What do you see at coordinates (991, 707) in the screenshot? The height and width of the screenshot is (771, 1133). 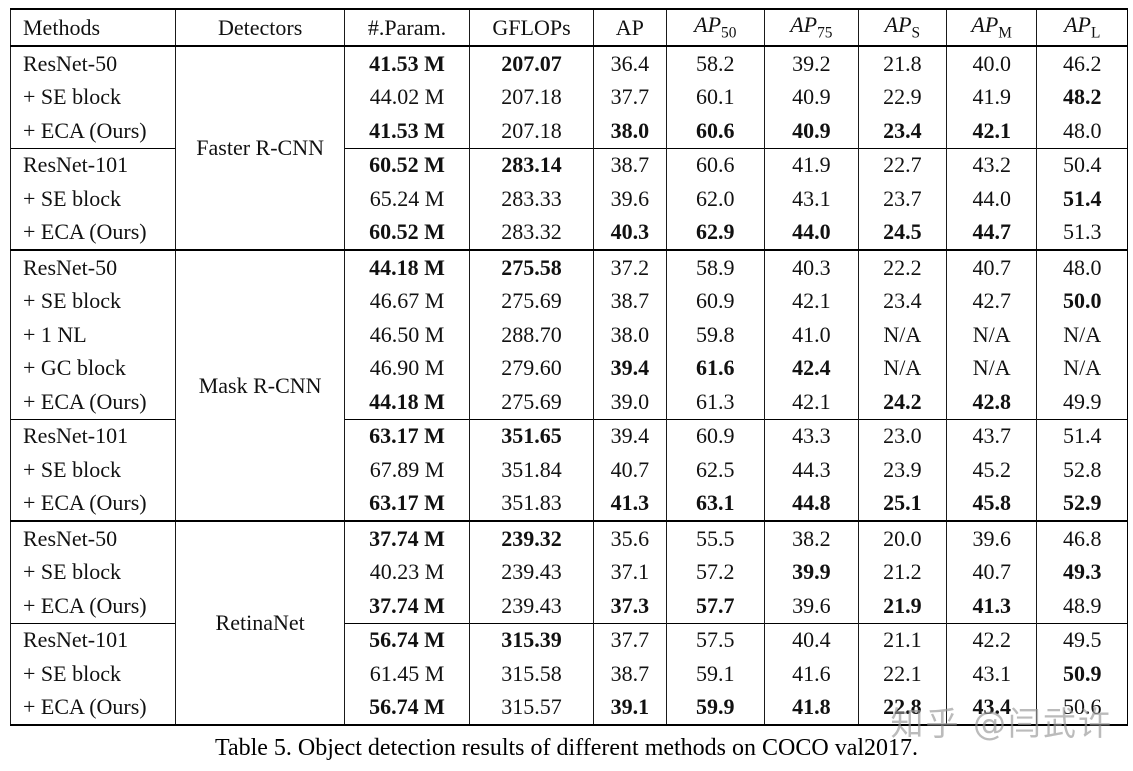 I see `cell-apm: 43.4` at bounding box center [991, 707].